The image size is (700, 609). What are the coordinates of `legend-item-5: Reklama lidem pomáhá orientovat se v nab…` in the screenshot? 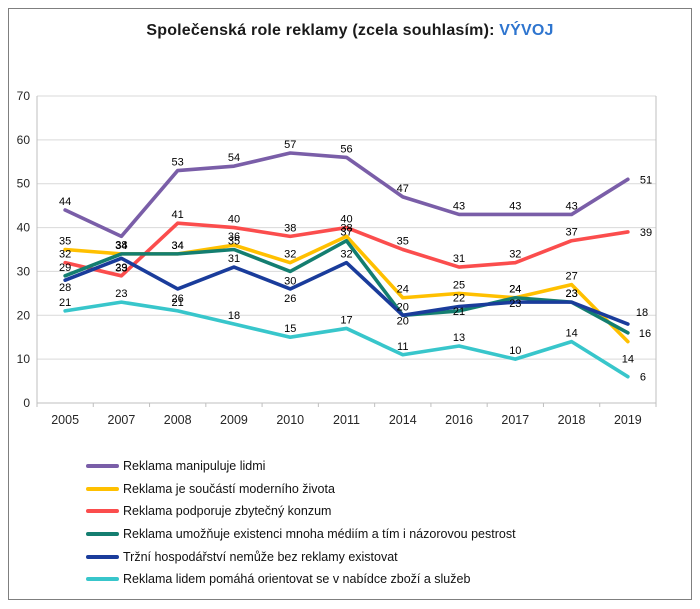 It's located at (366, 579).